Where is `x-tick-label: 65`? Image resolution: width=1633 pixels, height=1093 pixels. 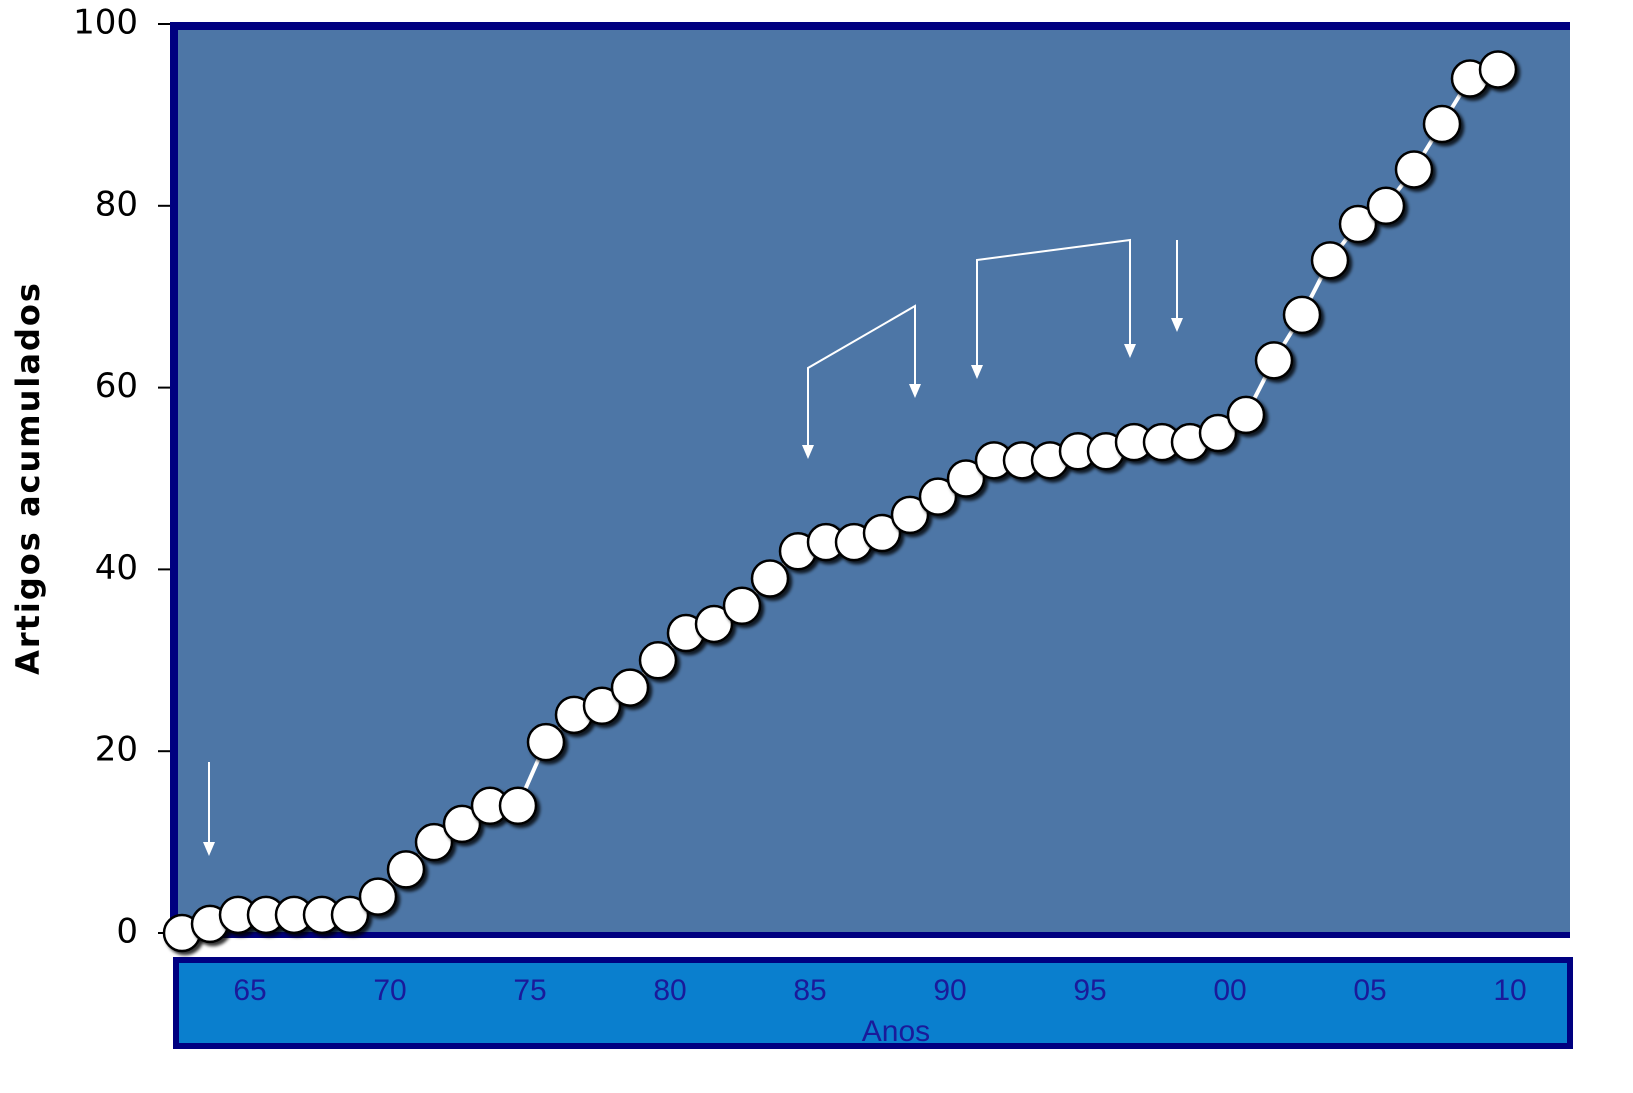 x-tick-label: 65 is located at coordinates (249, 990).